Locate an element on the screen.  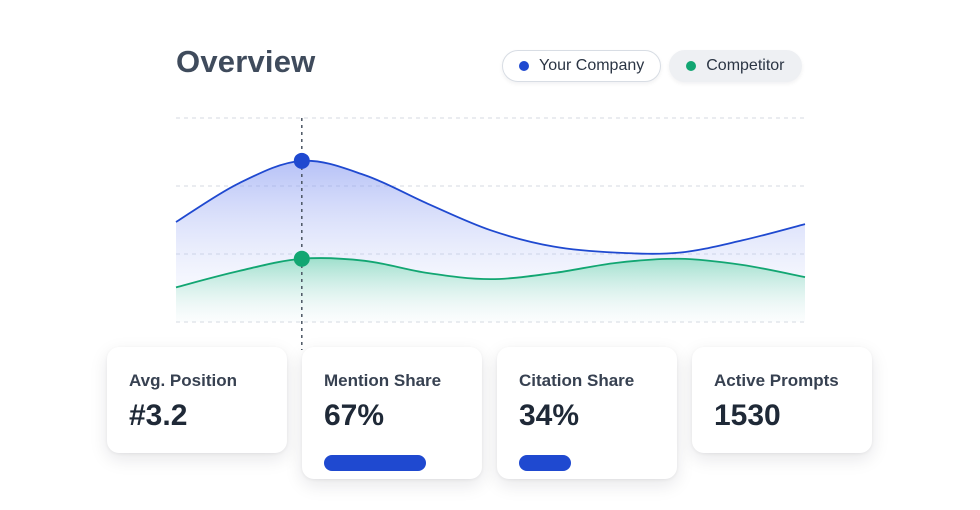
stat-label: Avg. Position is located at coordinates (183, 380).